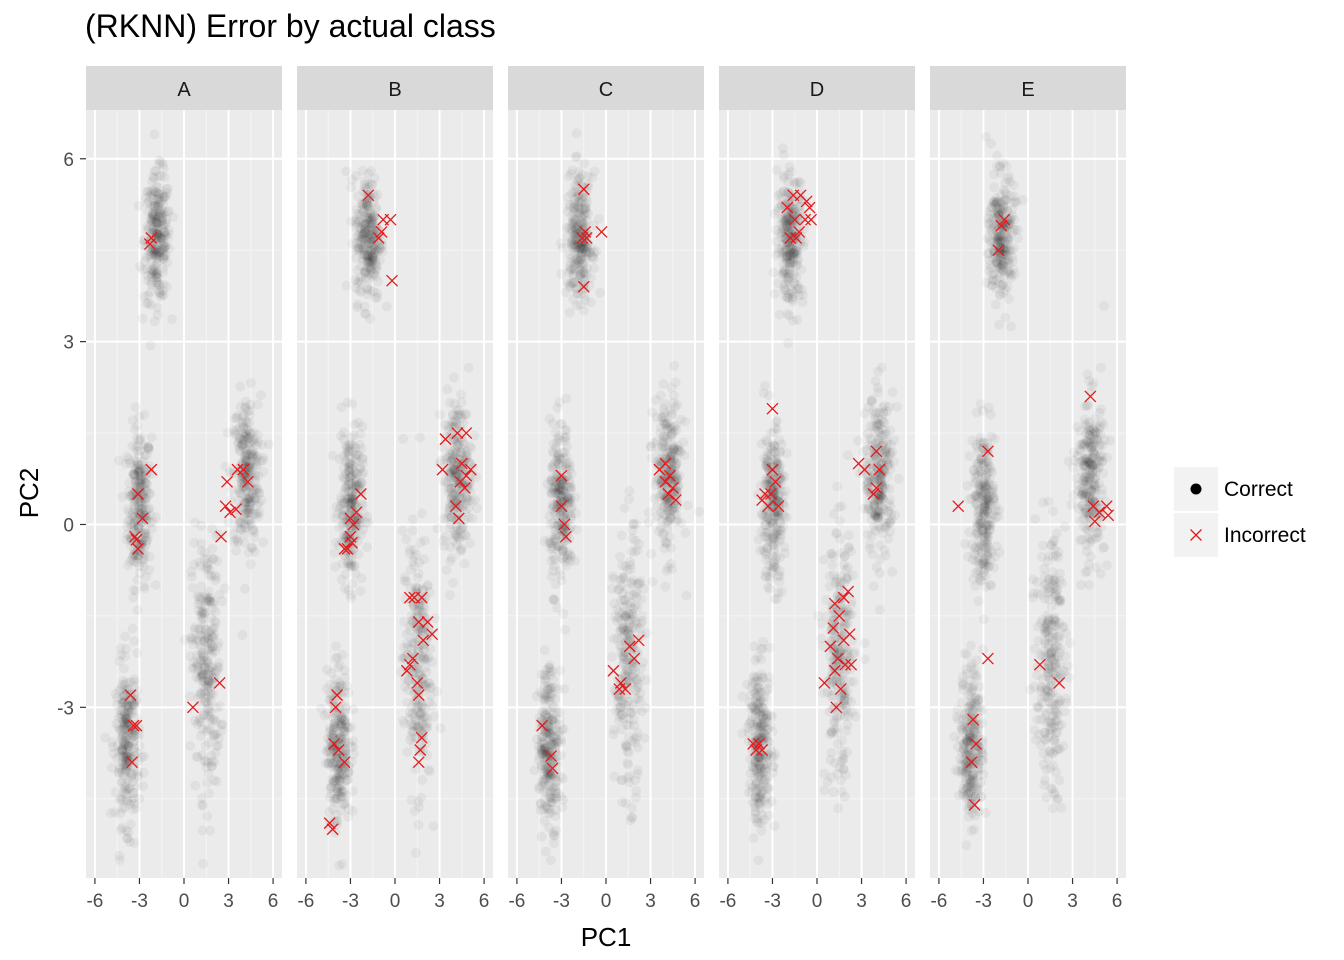 Image resolution: width=1344 pixels, height=960 pixels. What do you see at coordinates (817, 90) in the screenshot?
I see `facet-strip-label: D` at bounding box center [817, 90].